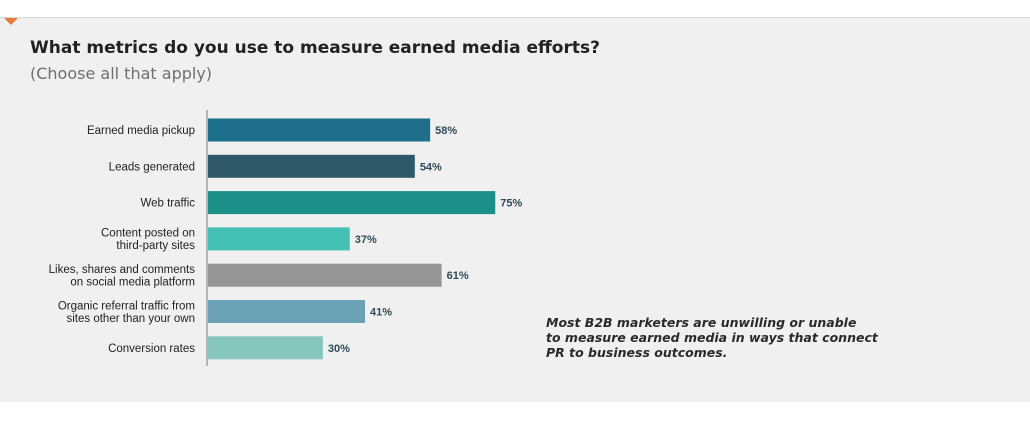 The image size is (1030, 421). Describe the element at coordinates (148, 234) in the screenshot. I see `category-label-line: Content posted on` at that location.